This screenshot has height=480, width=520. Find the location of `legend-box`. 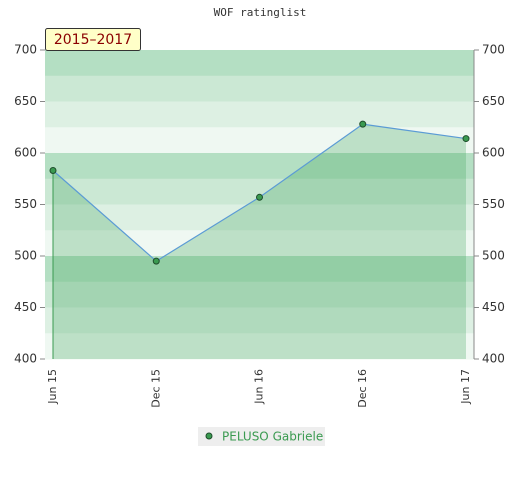

legend-box is located at coordinates (261, 436).